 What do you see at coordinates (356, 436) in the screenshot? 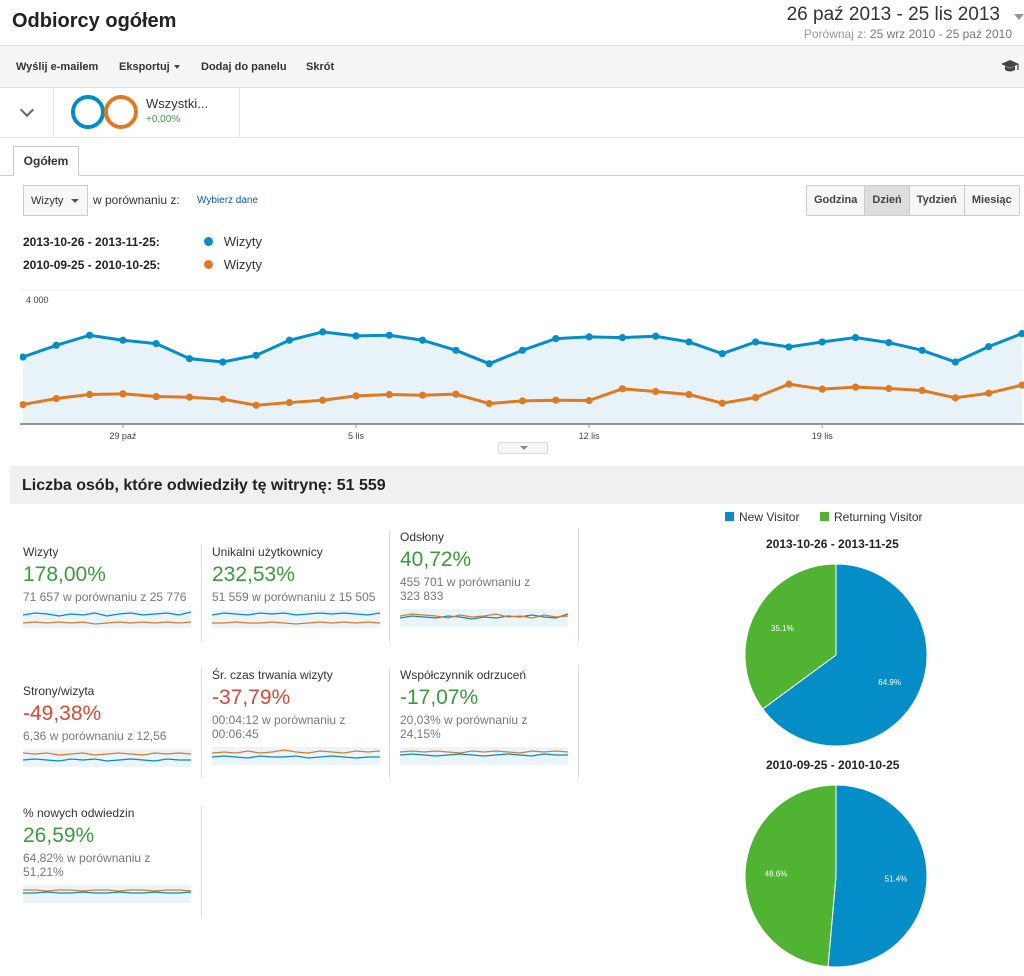
I see `x-tick-label: 5 lis` at bounding box center [356, 436].